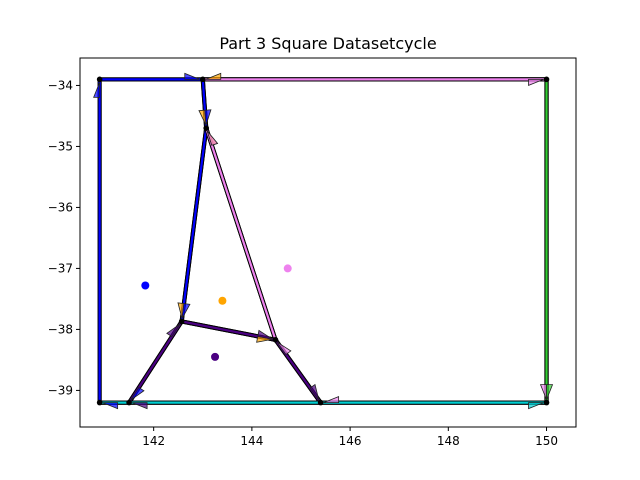 The height and width of the screenshot is (480, 640). I want to click on y-tick-label: −37, so click(60, 268).